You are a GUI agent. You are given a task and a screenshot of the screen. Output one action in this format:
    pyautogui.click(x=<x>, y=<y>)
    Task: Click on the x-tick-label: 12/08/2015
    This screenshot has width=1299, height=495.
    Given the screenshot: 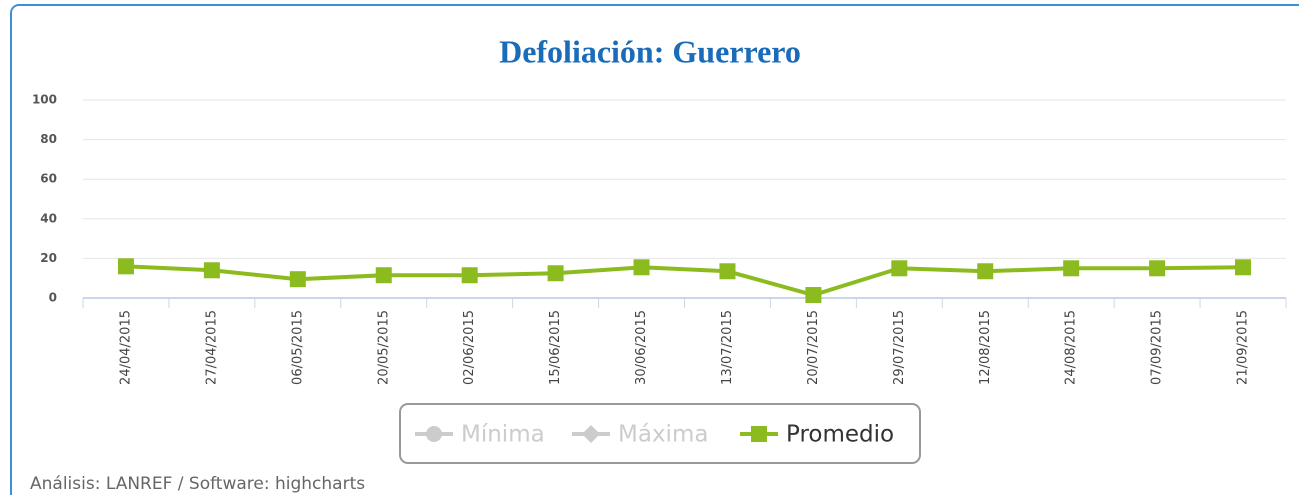 What is the action you would take?
    pyautogui.click(x=985, y=347)
    